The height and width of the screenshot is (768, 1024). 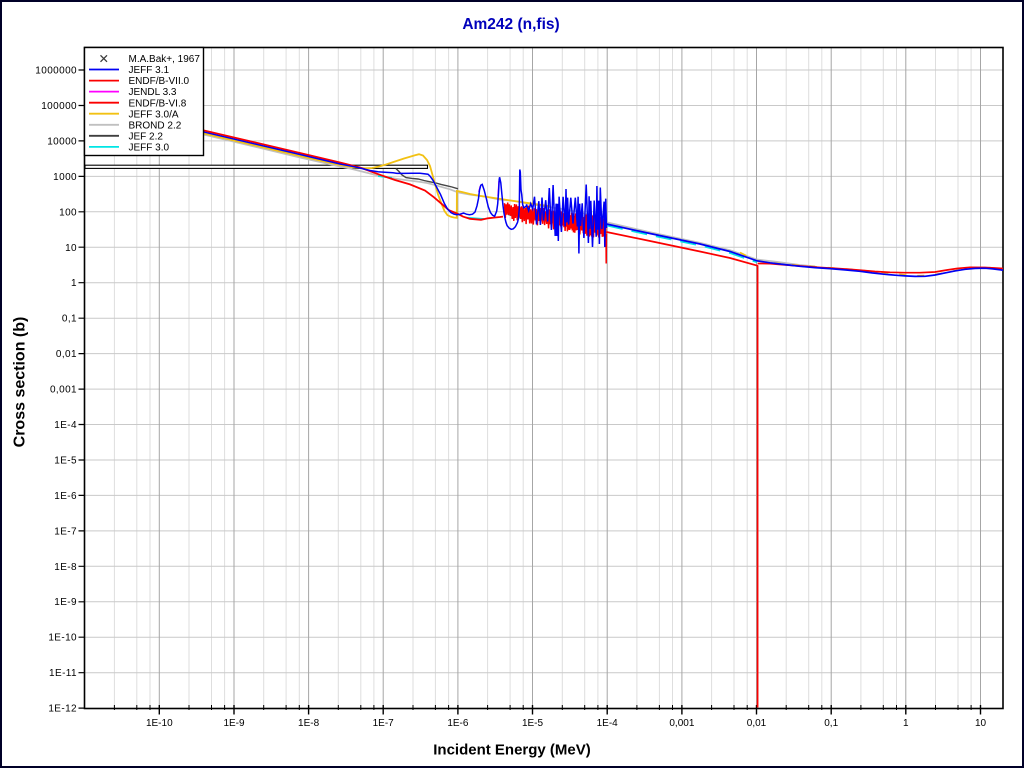 What do you see at coordinates (158, 103) in the screenshot?
I see `svg-text: ENDF/B-VI.8` at bounding box center [158, 103].